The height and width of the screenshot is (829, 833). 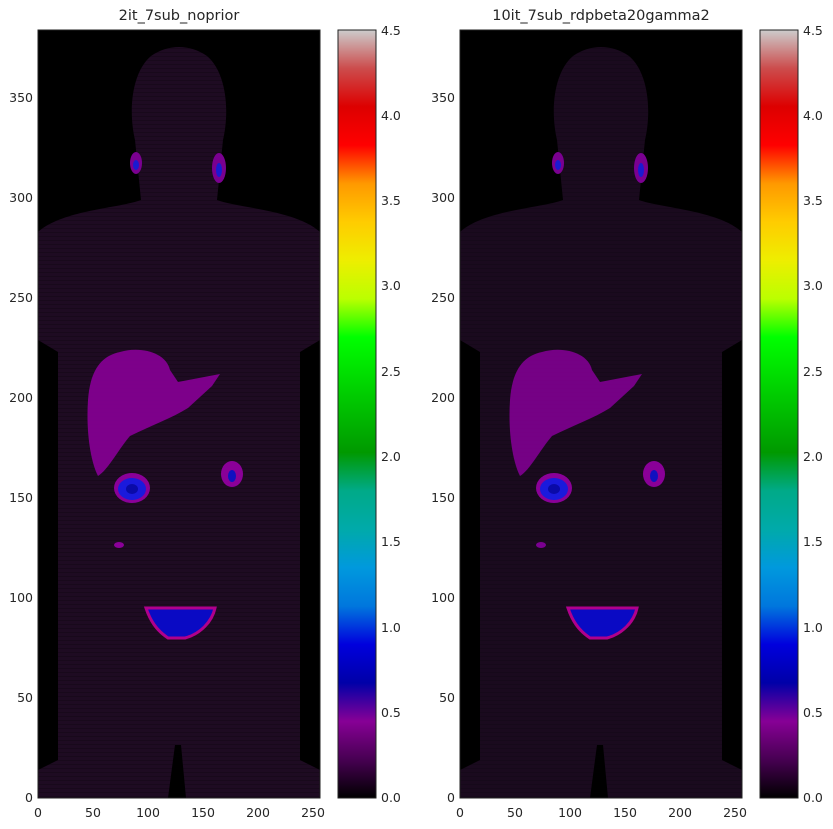 I want to click on right-colorbar-tick: 0.0, so click(x=813, y=797).